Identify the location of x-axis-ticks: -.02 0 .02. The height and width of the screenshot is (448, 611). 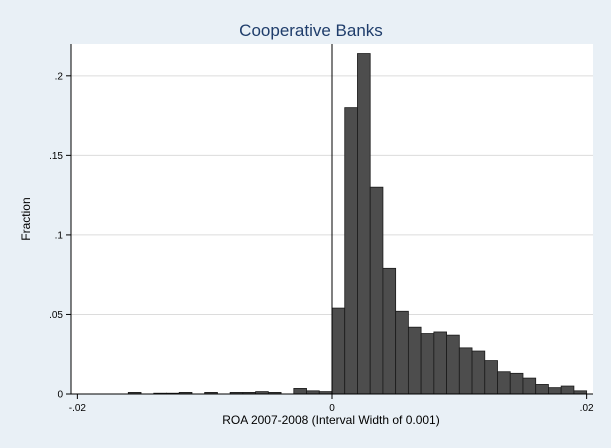
(331, 404).